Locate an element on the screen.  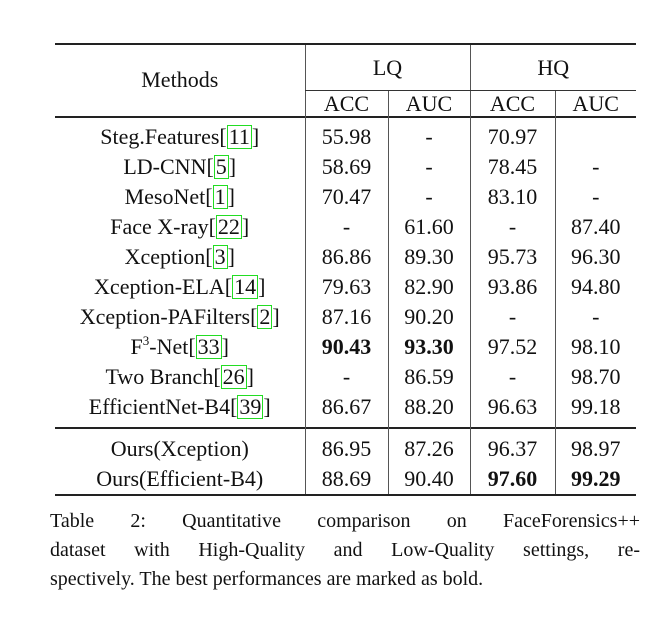
value-cell: 94.80 is located at coordinates (595, 287).